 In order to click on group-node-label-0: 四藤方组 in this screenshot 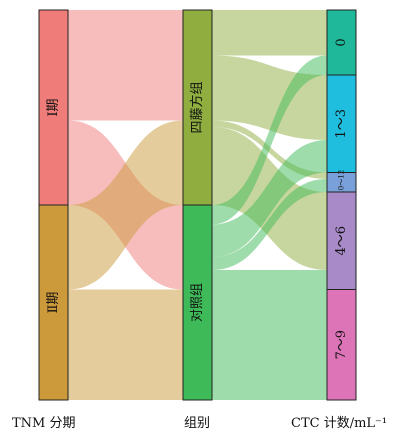, I will do `click(197, 107)`.